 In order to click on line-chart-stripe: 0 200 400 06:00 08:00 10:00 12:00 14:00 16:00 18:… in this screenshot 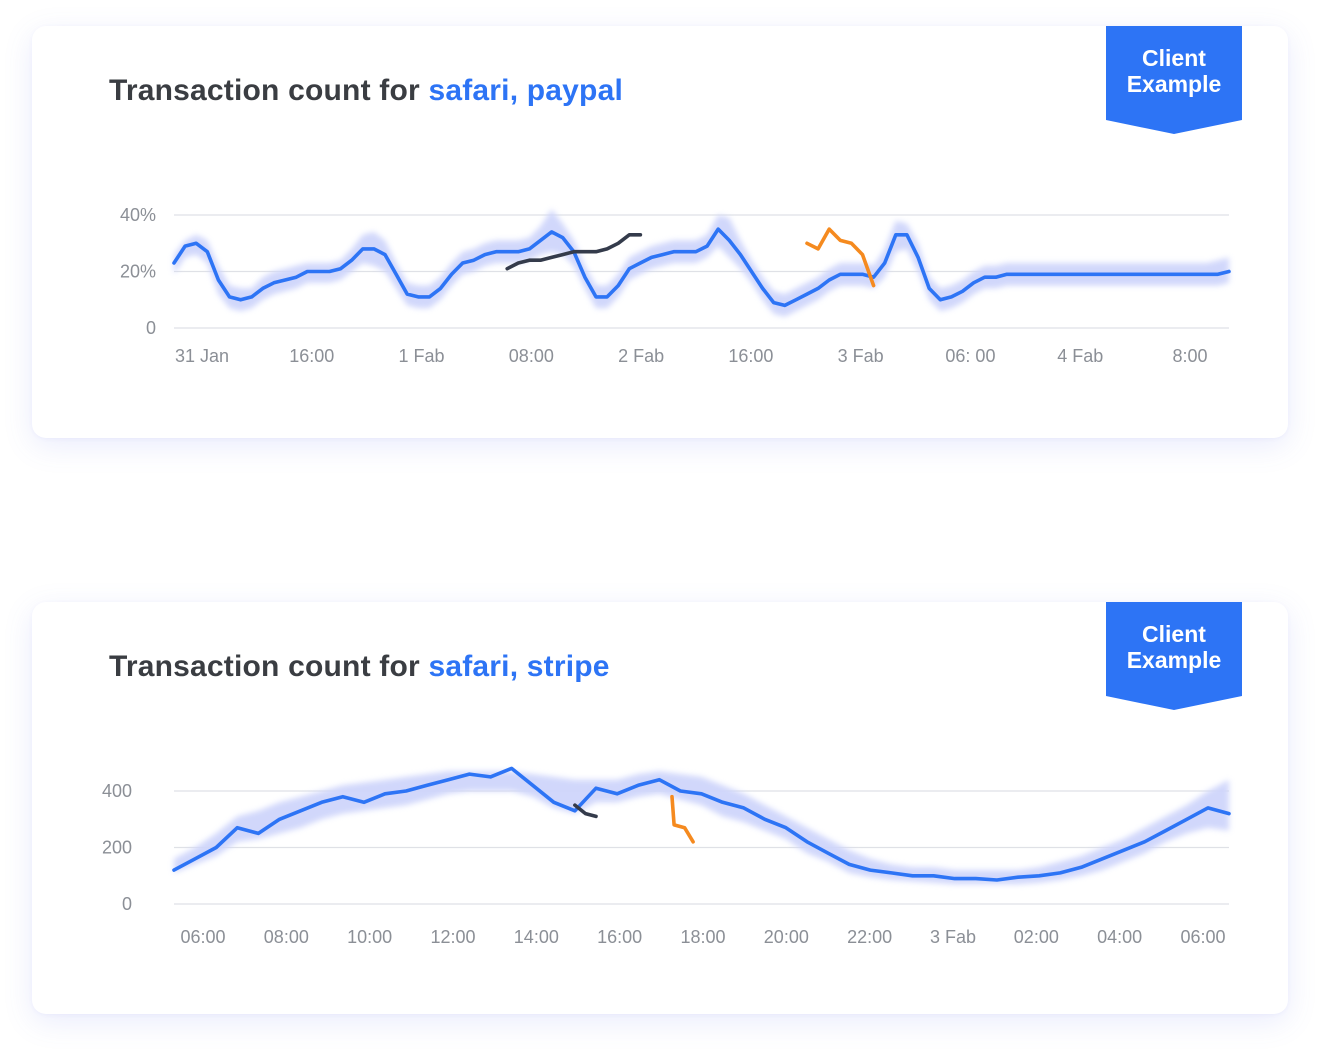, I will do `click(666, 856)`.